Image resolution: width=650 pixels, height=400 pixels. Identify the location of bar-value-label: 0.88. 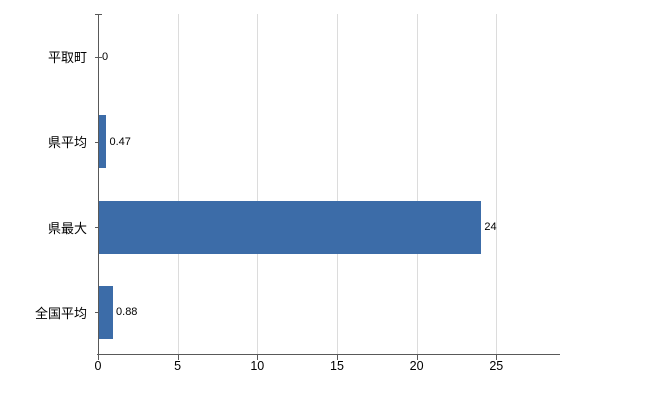
(127, 312).